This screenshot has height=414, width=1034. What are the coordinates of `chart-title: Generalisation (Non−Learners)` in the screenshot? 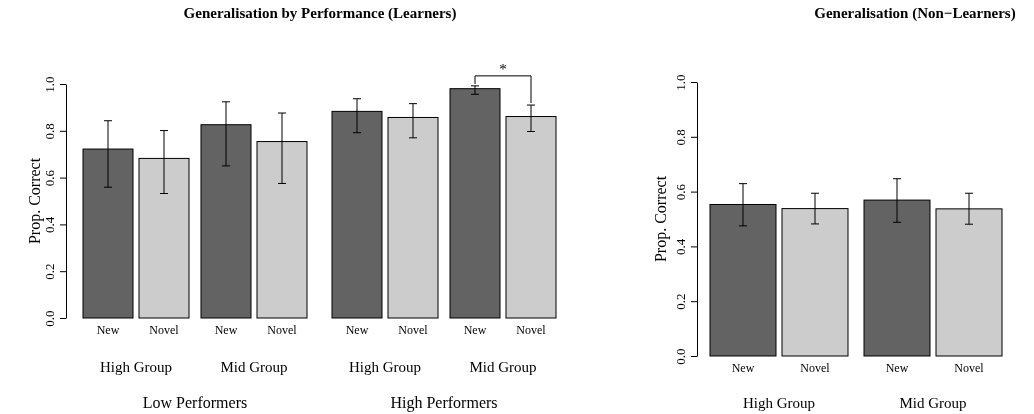 It's located at (915, 13).